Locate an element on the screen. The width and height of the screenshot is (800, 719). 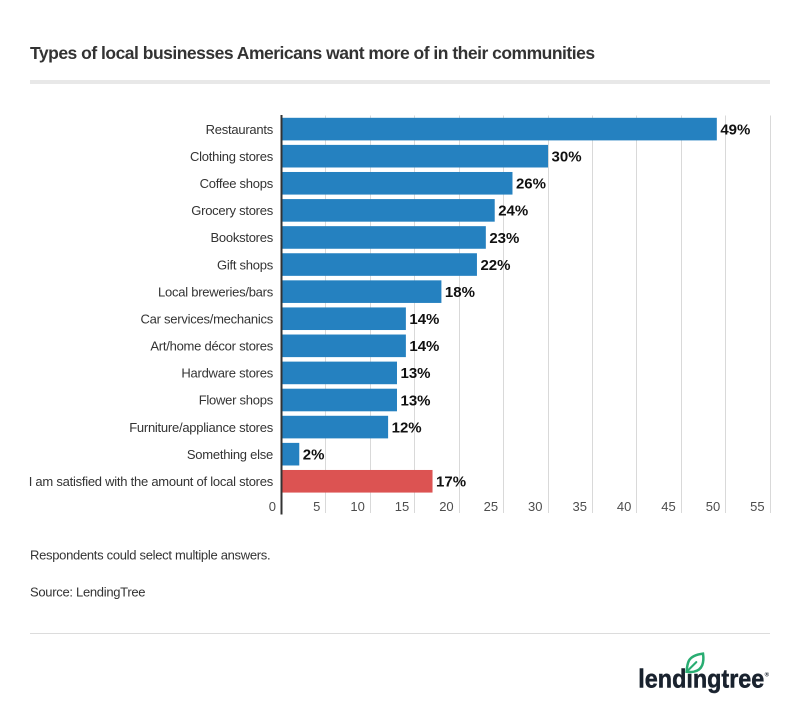
svg-text: 15 is located at coordinates (402, 506).